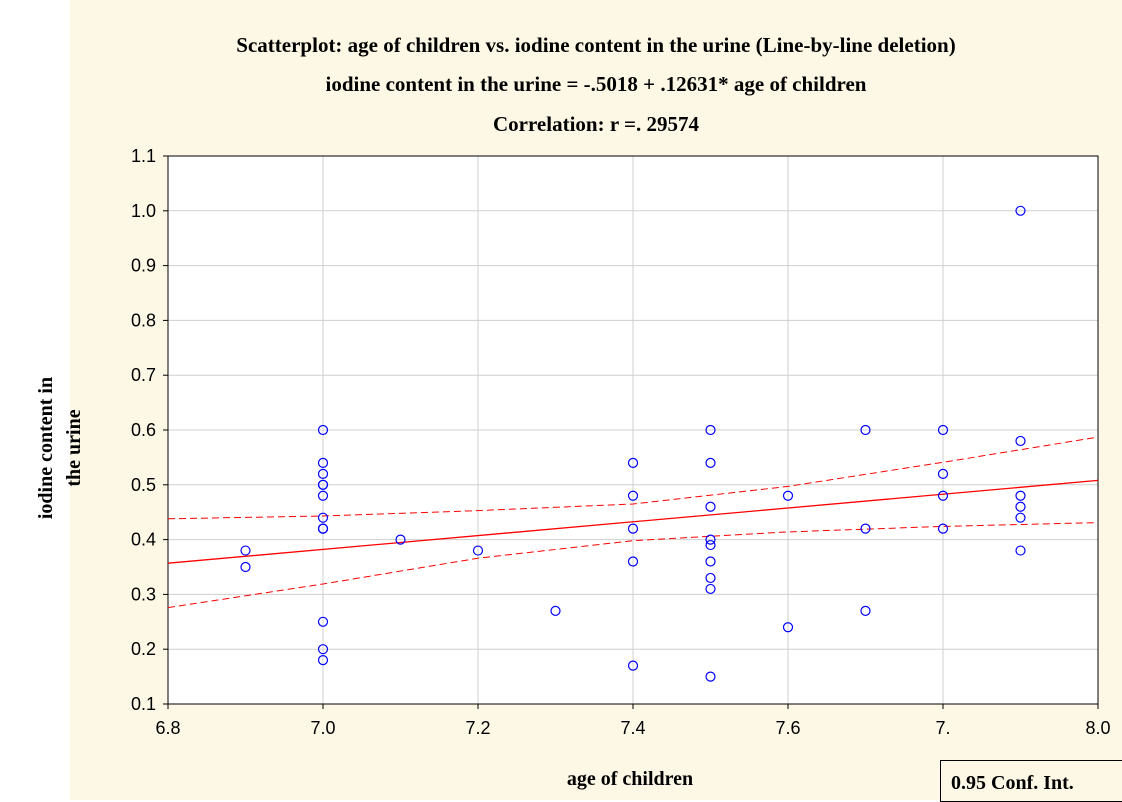 This screenshot has height=802, width=1122. Describe the element at coordinates (143, 266) in the screenshot. I see `y-tick-label: 0.9` at that location.